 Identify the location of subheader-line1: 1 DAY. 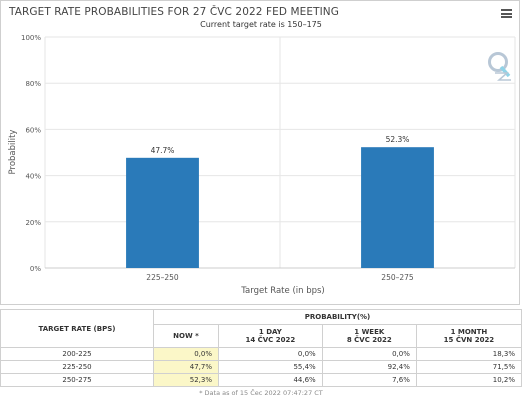
(270, 332).